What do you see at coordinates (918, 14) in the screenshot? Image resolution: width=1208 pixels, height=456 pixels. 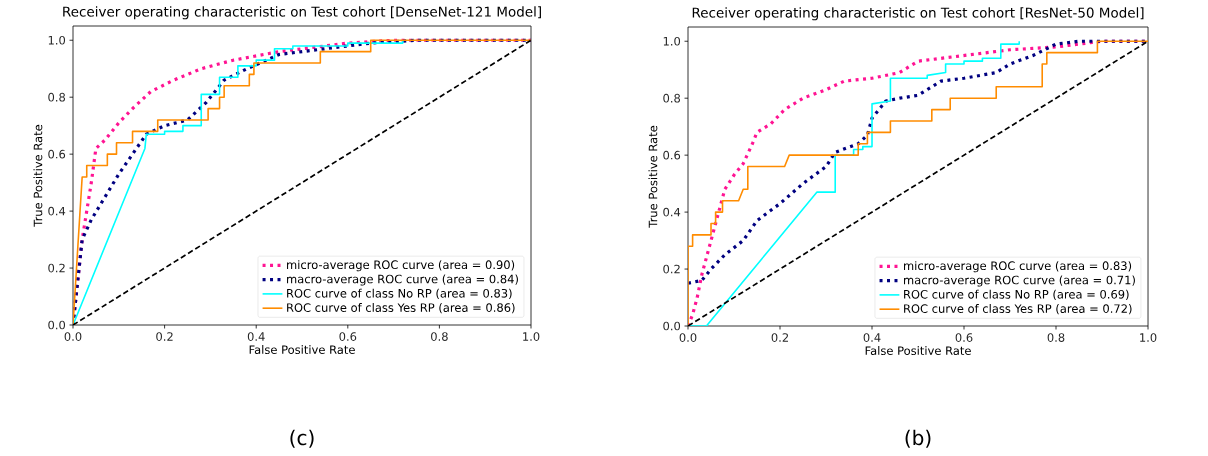 I see `chart-title: Receiver operating characteristic on Test cohort [ResNet-50 Model]` at bounding box center [918, 14].